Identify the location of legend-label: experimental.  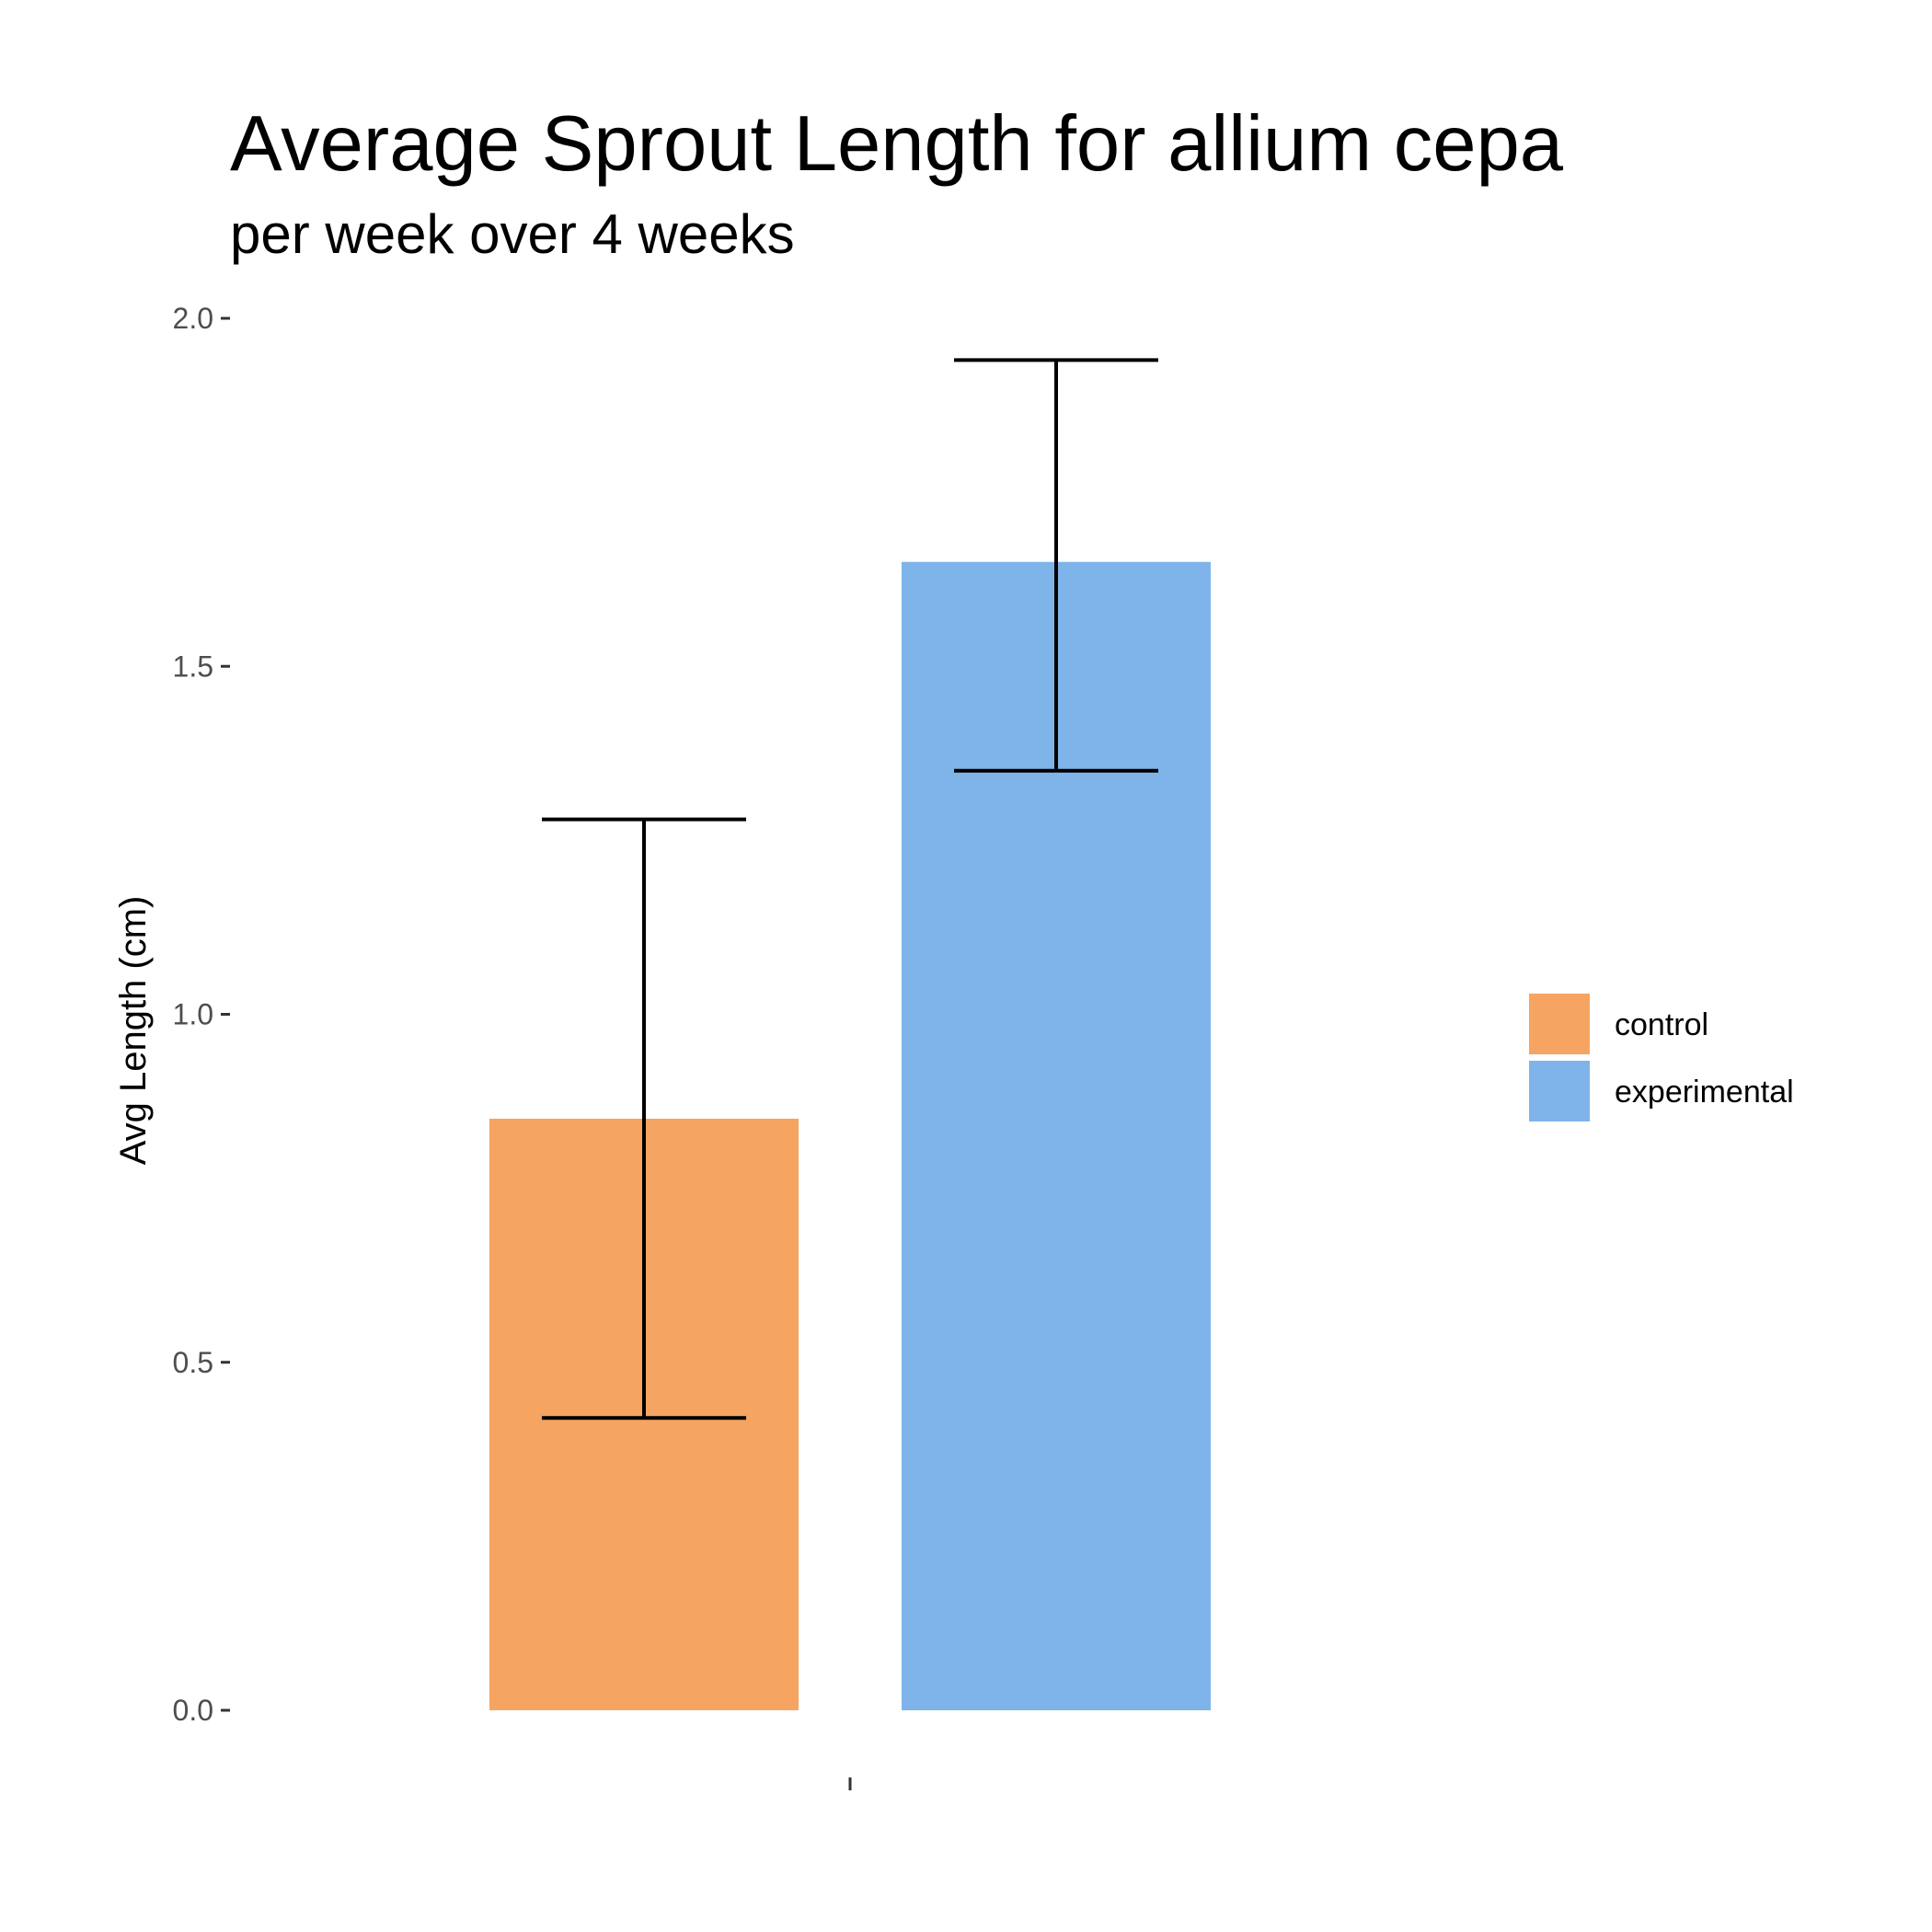
(1704, 1092).